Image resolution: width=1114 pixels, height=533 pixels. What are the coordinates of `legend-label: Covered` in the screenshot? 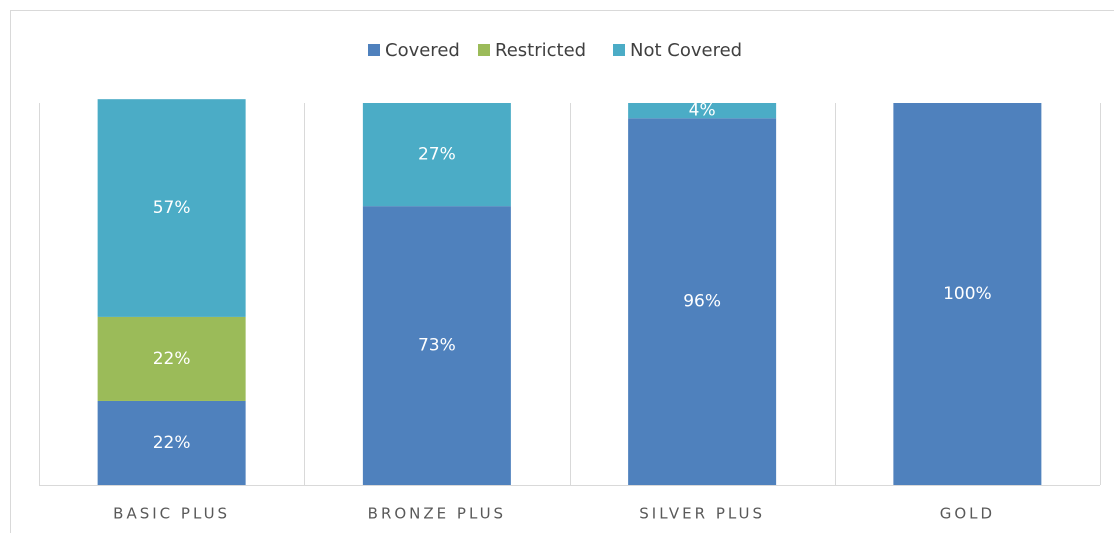 It's located at (422, 50).